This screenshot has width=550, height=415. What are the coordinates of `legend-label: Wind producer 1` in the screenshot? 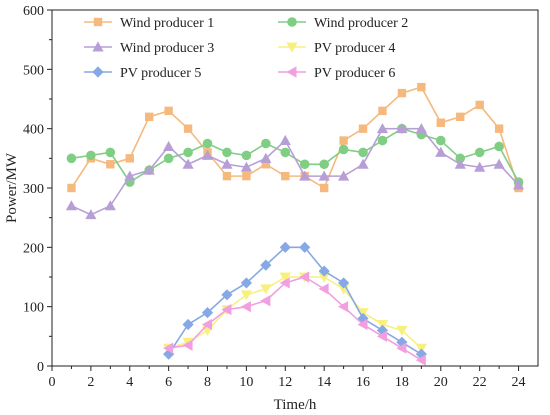 It's located at (167, 23).